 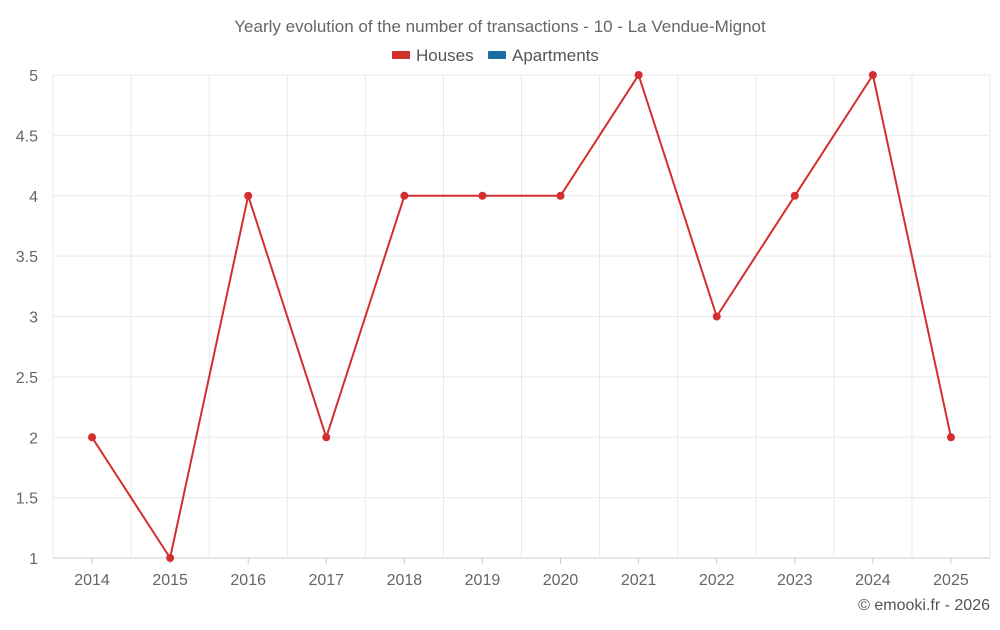 What do you see at coordinates (924, 605) in the screenshot?
I see `credit-text: © emooki.fr - 2026` at bounding box center [924, 605].